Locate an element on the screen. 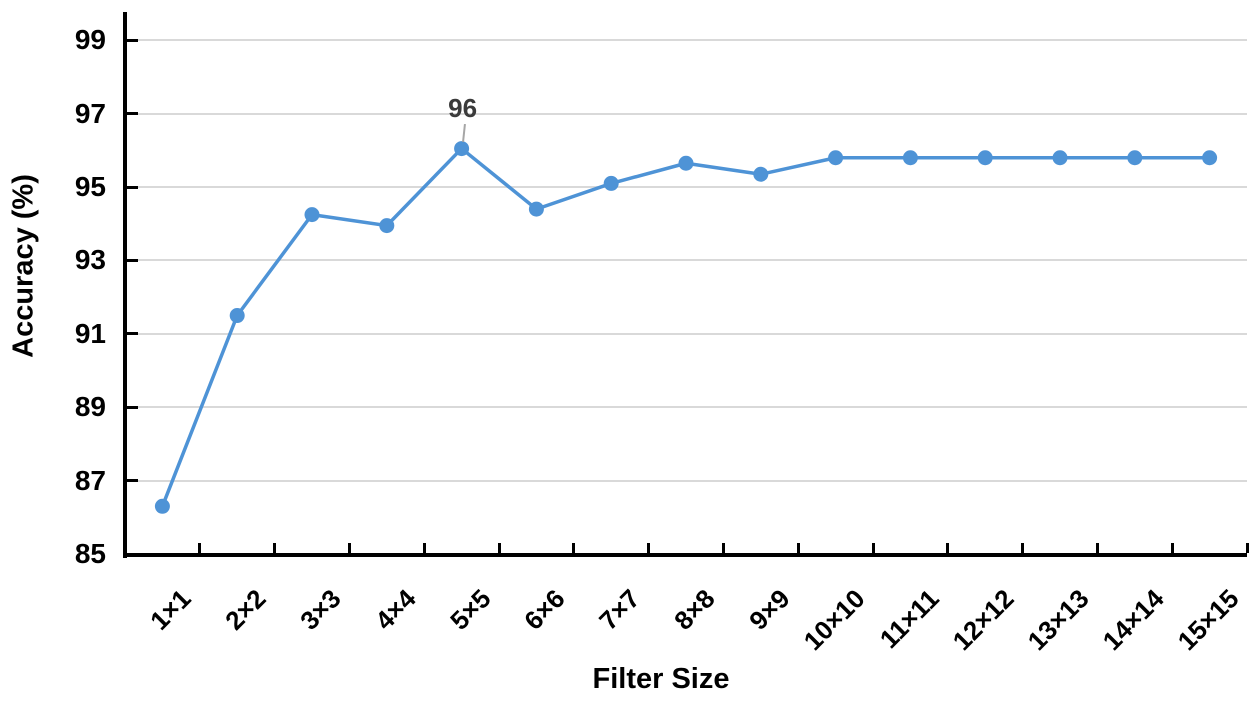  x-tick-label: 4×4 is located at coordinates (395, 609).